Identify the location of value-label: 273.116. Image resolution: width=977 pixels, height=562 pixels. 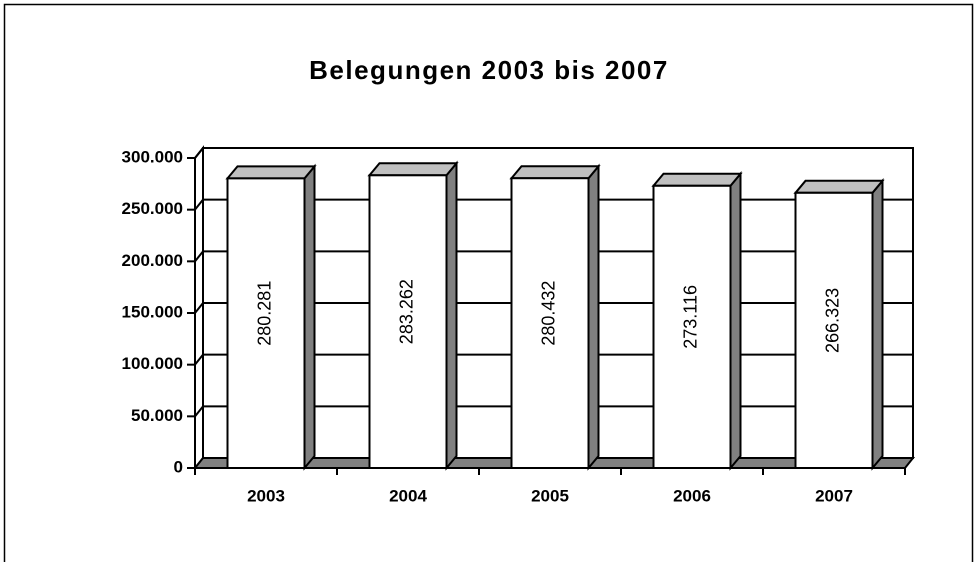
(691, 317).